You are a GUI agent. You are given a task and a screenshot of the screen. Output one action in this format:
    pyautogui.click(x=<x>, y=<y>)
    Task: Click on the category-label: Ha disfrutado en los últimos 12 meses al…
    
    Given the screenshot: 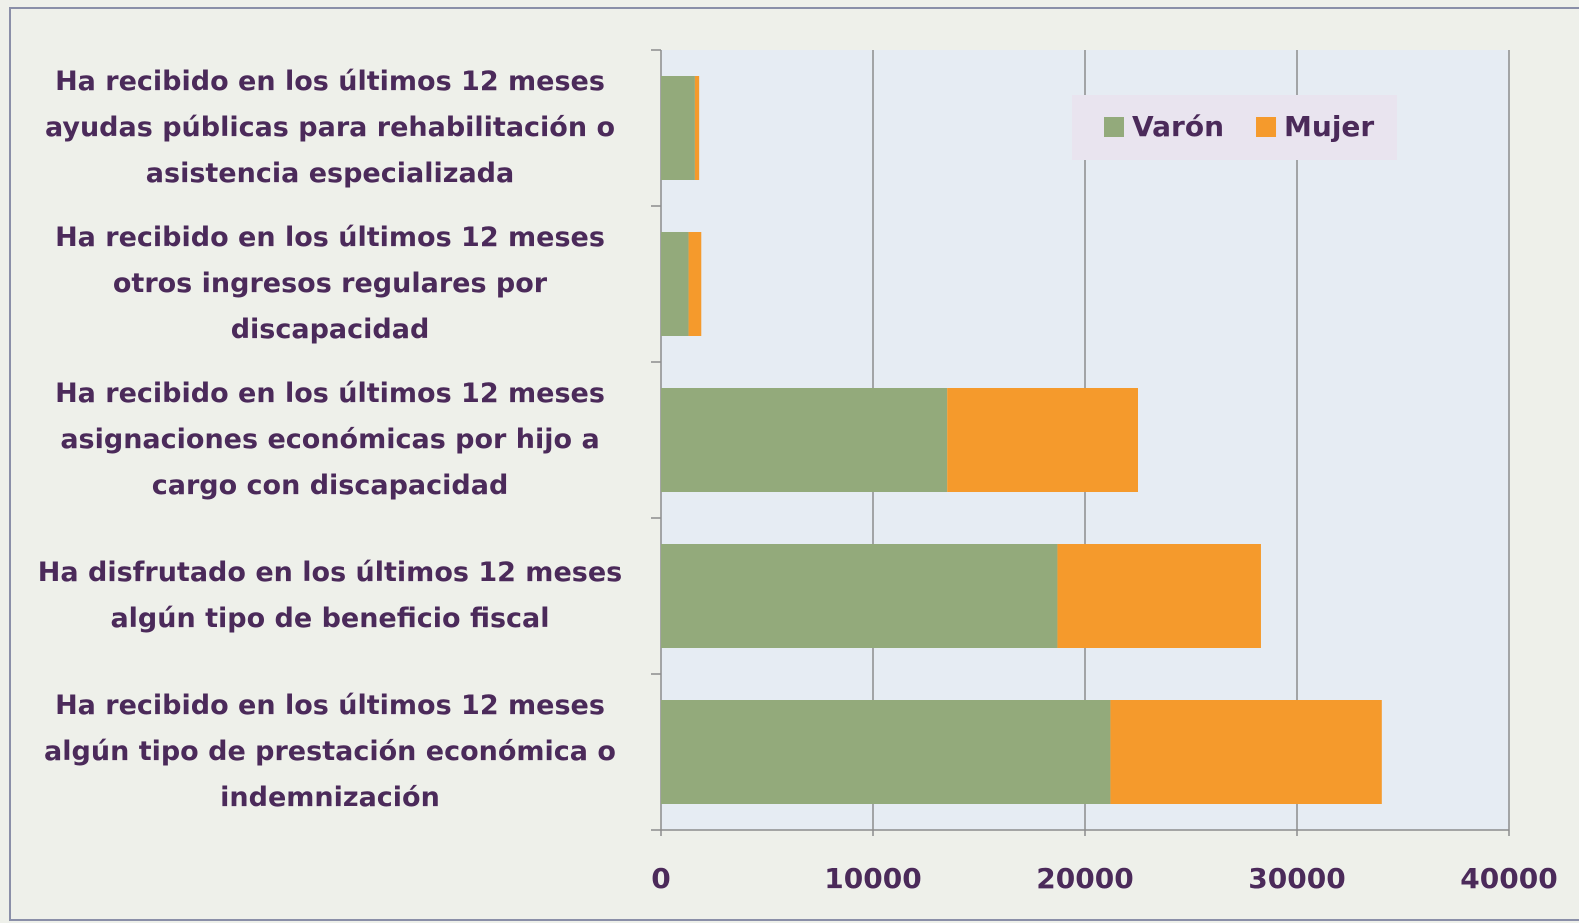 What is the action you would take?
    pyautogui.click(x=330, y=595)
    